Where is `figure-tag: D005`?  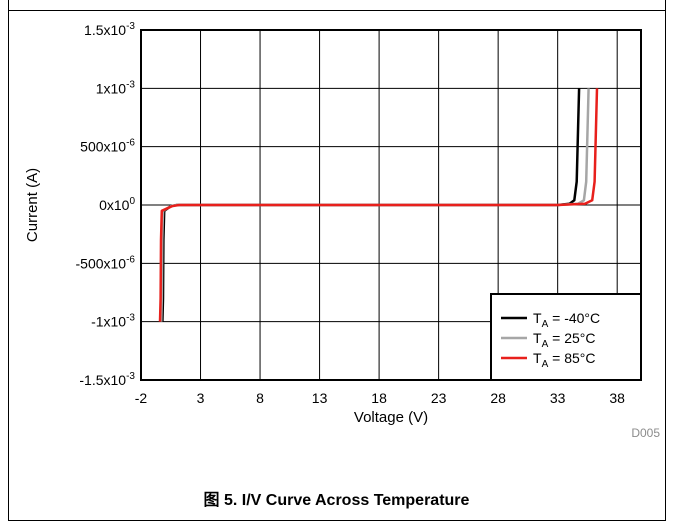
figure-tag: D005 is located at coordinates (645, 433).